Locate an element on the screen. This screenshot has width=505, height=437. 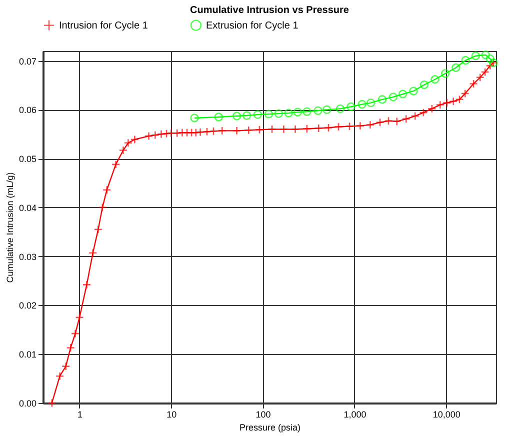
y-tick-label: 0.02 is located at coordinates (27, 305).